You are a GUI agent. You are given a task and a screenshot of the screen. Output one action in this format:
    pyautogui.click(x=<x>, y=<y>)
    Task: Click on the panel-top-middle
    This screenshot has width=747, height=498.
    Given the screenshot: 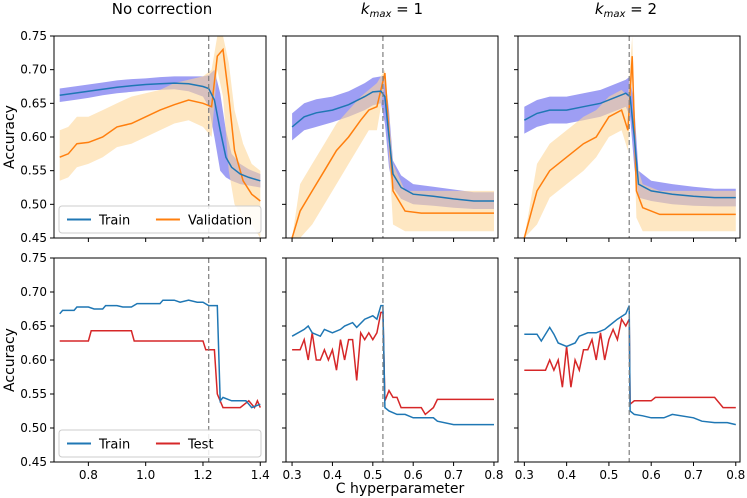 What is the action you would take?
    pyautogui.click(x=390, y=138)
    